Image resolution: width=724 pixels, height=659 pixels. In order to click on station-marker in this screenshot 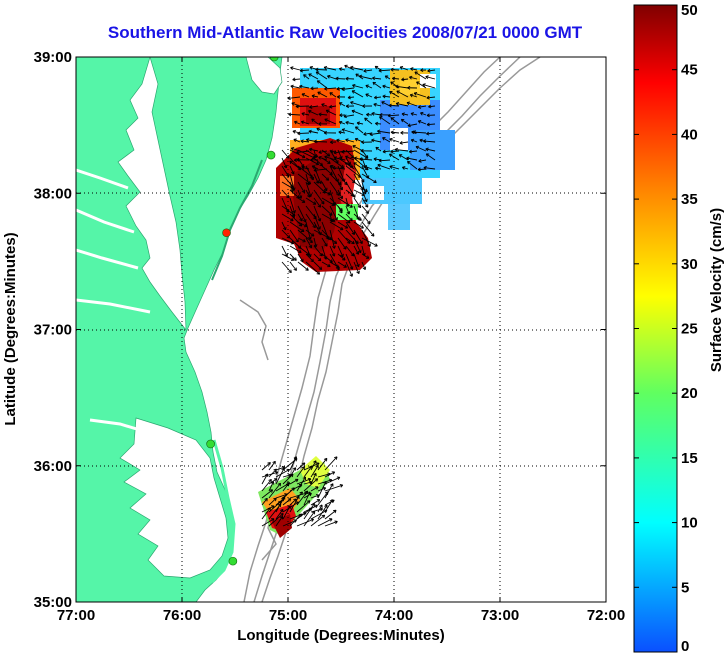, I will do `click(233, 561)`.